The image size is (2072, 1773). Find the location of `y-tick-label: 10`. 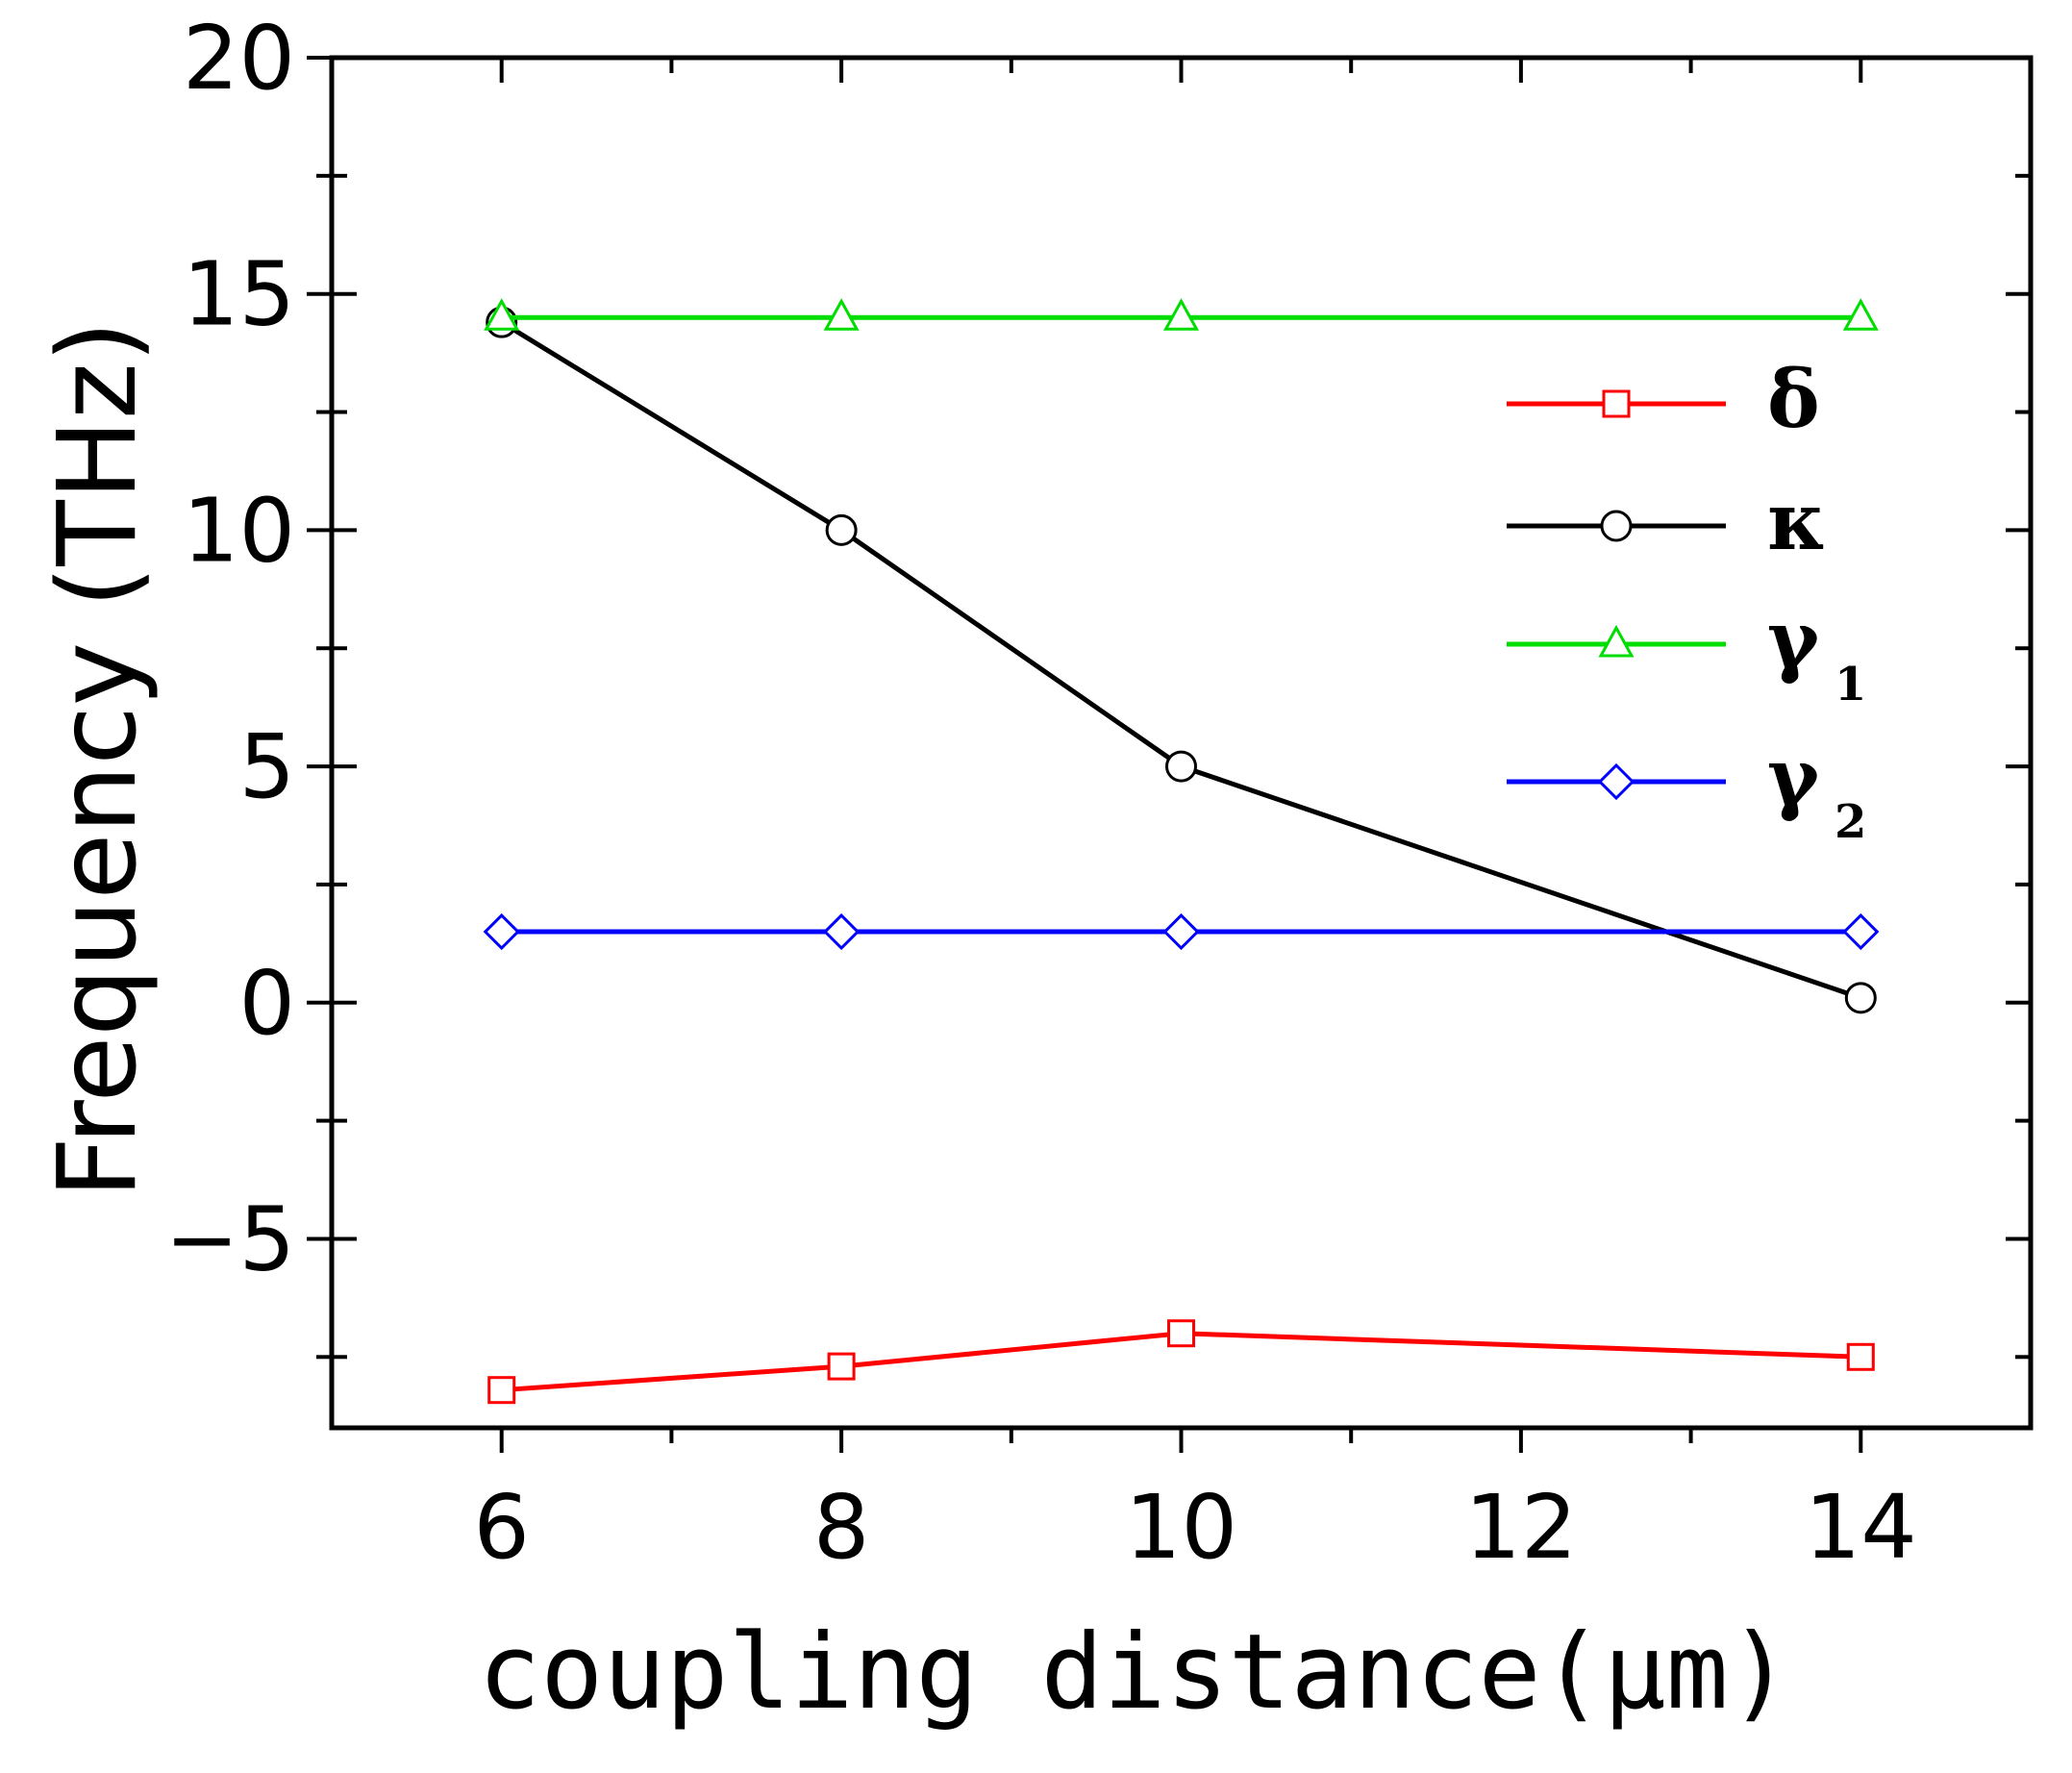

y-tick-label: 10 is located at coordinates (239, 530).